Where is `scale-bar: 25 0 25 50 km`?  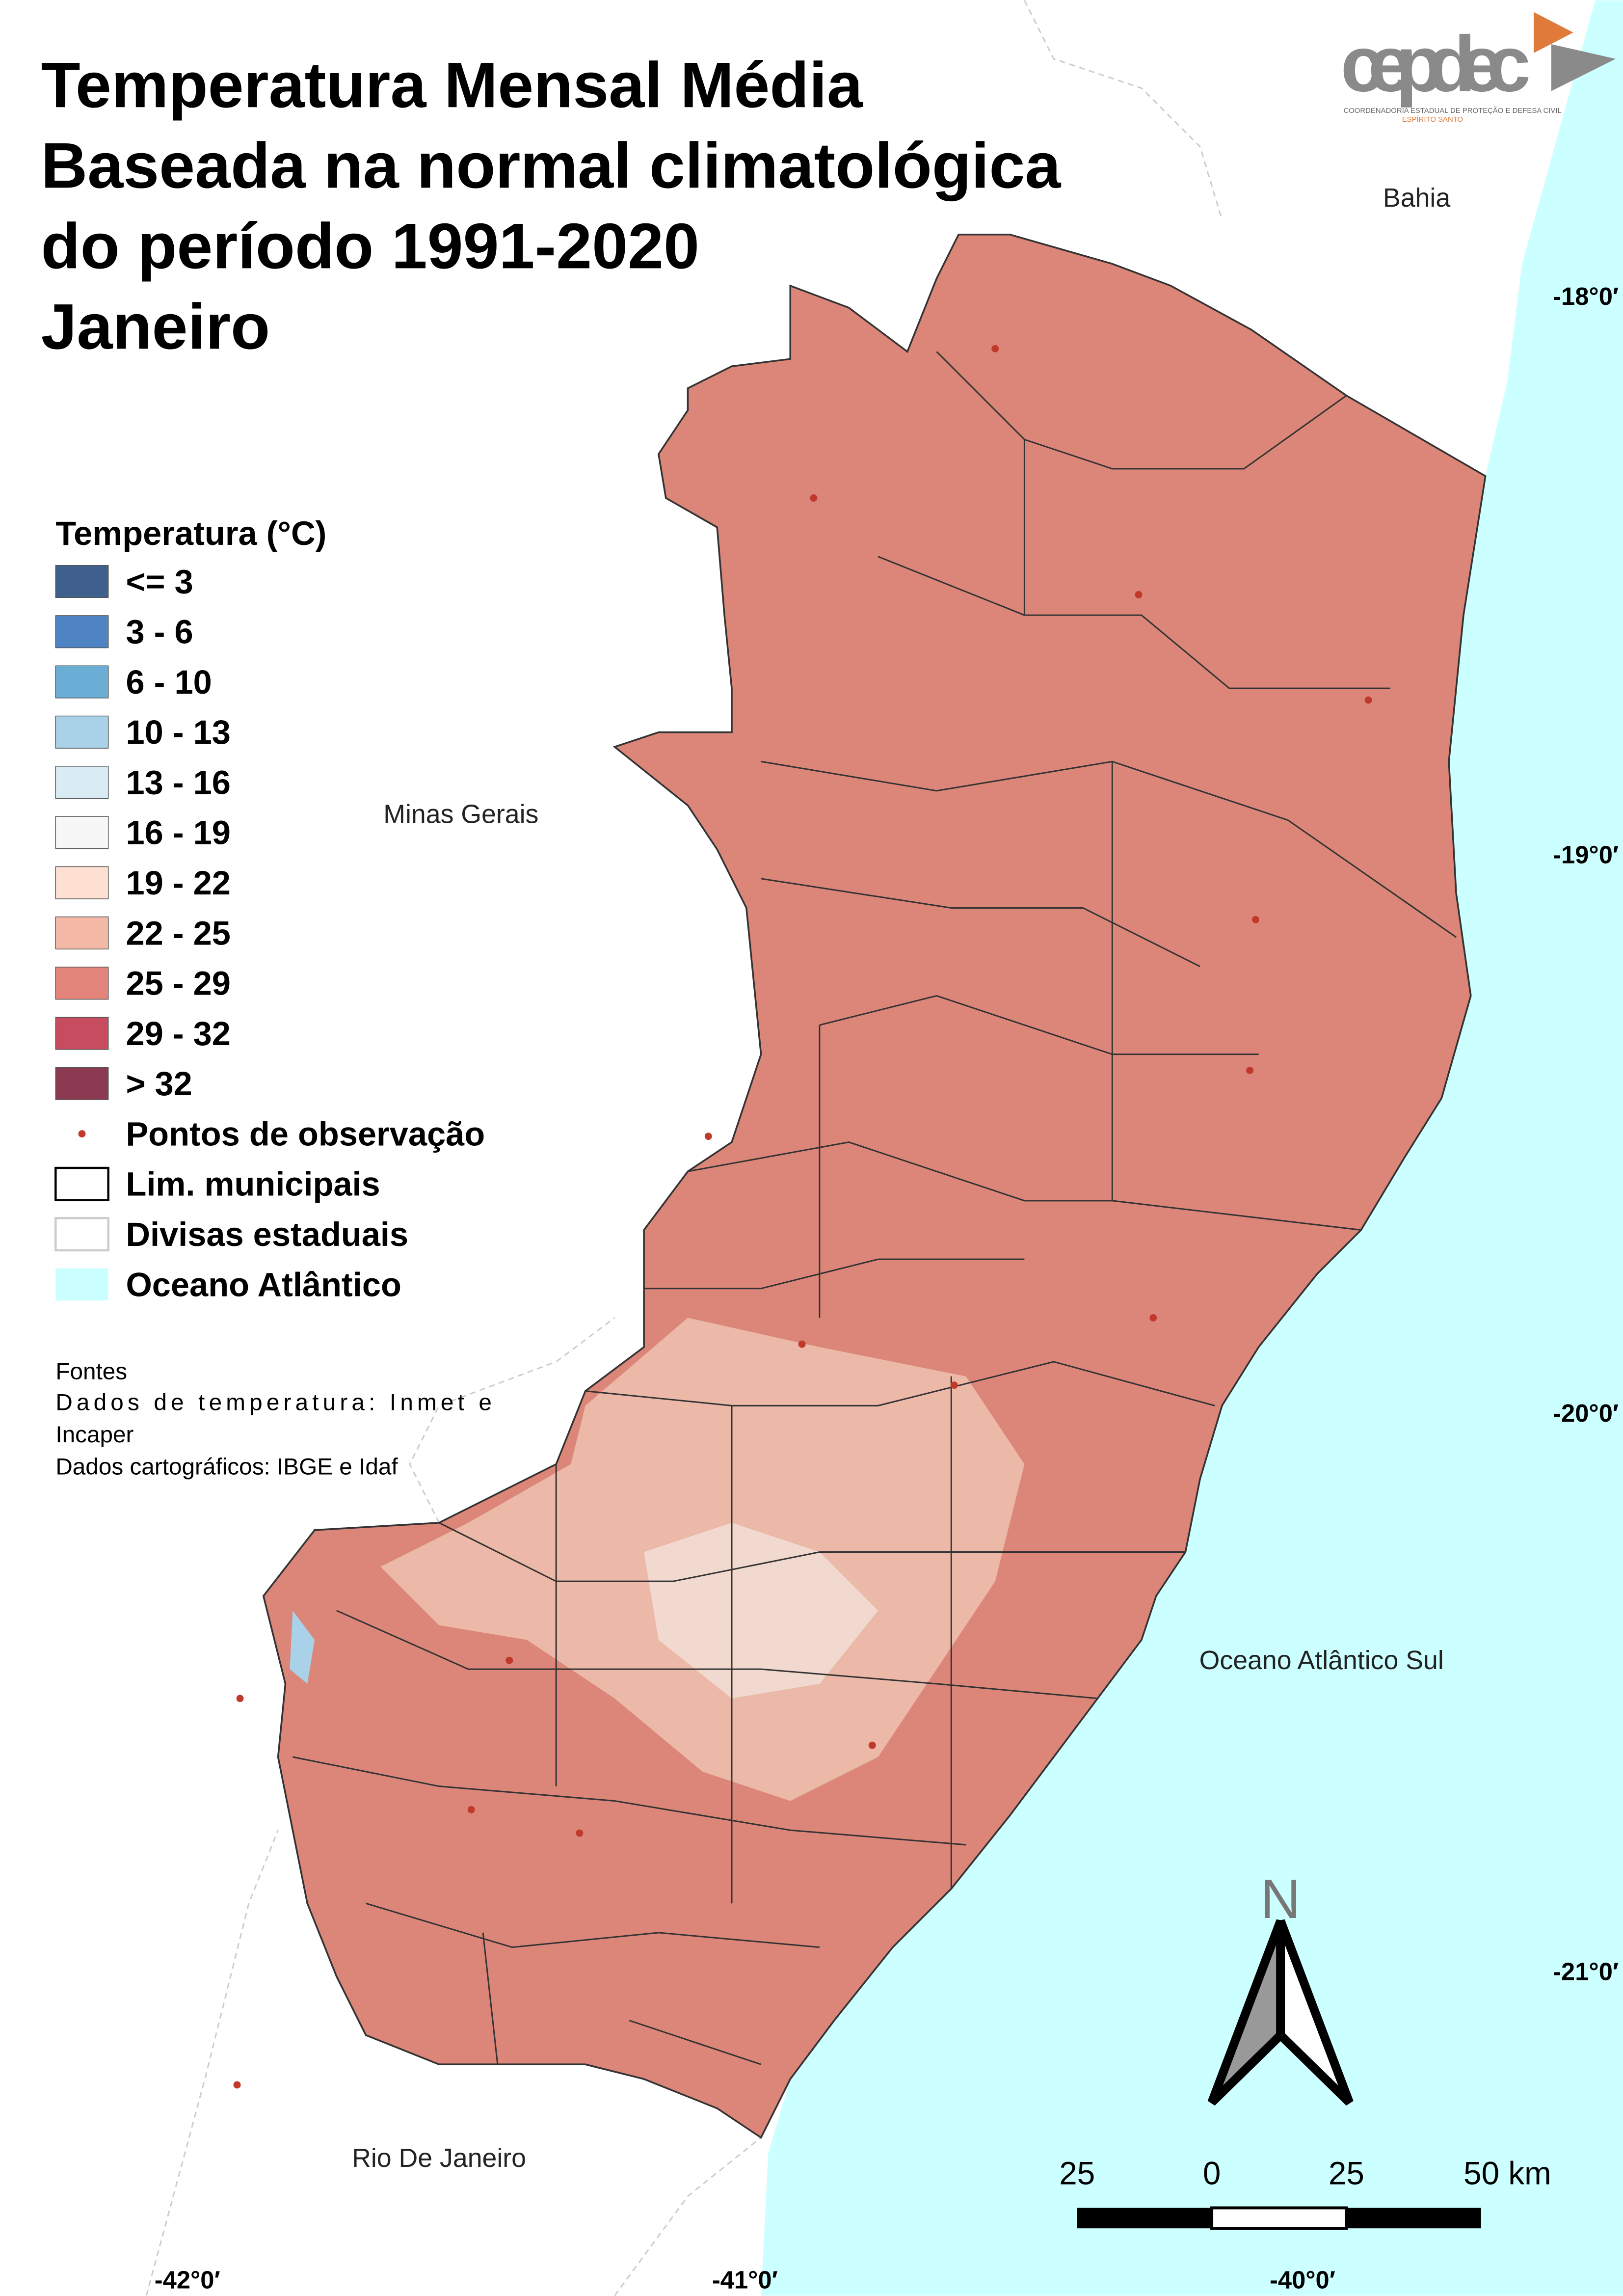 scale-bar: 25 0 25 50 km is located at coordinates (1305, 2193).